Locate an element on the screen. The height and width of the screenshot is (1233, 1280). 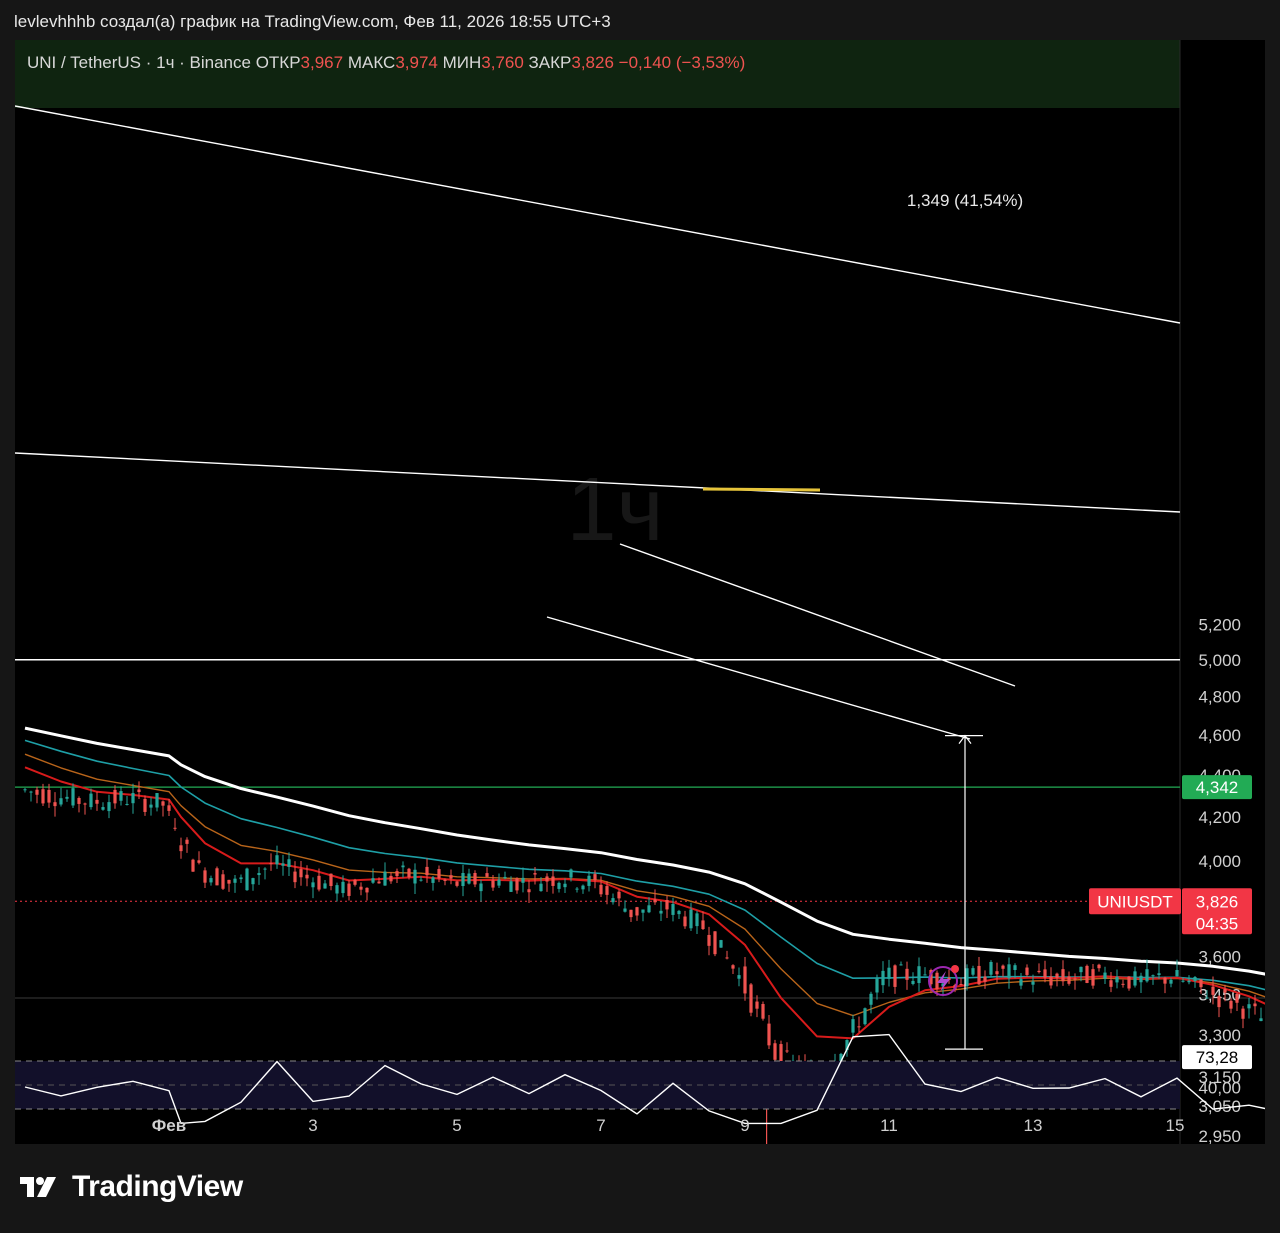
time-tick-label: 15 is located at coordinates (1175, 1125).